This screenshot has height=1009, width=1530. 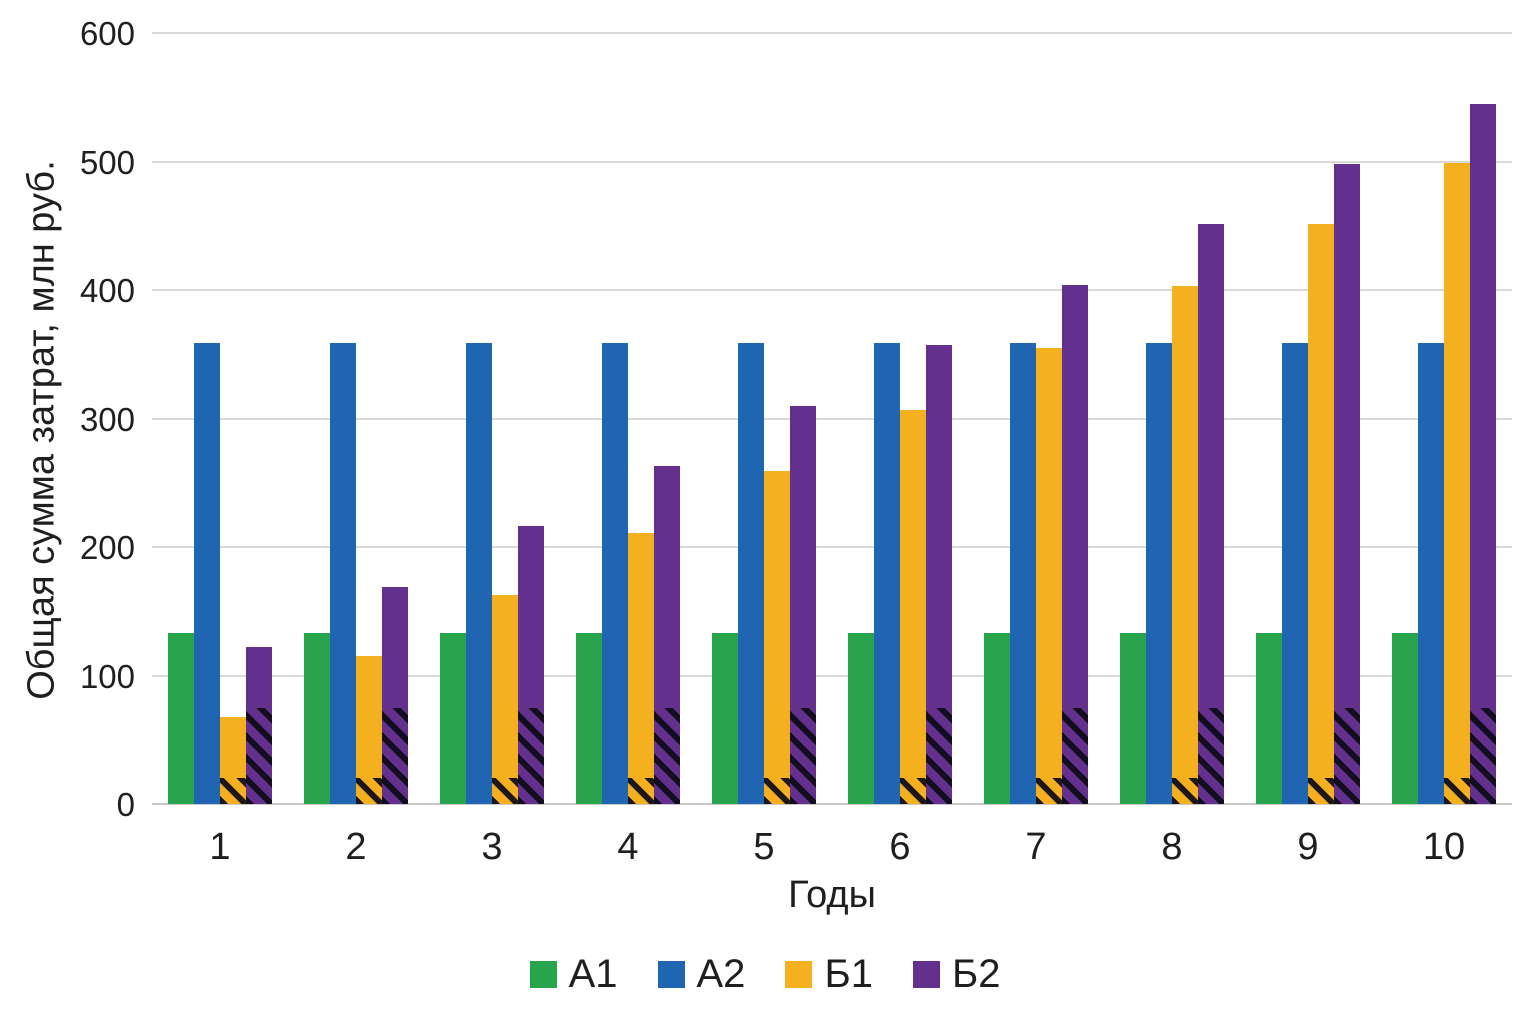 What do you see at coordinates (1211, 514) in the screenshot?
I see `bar-Б2-year8` at bounding box center [1211, 514].